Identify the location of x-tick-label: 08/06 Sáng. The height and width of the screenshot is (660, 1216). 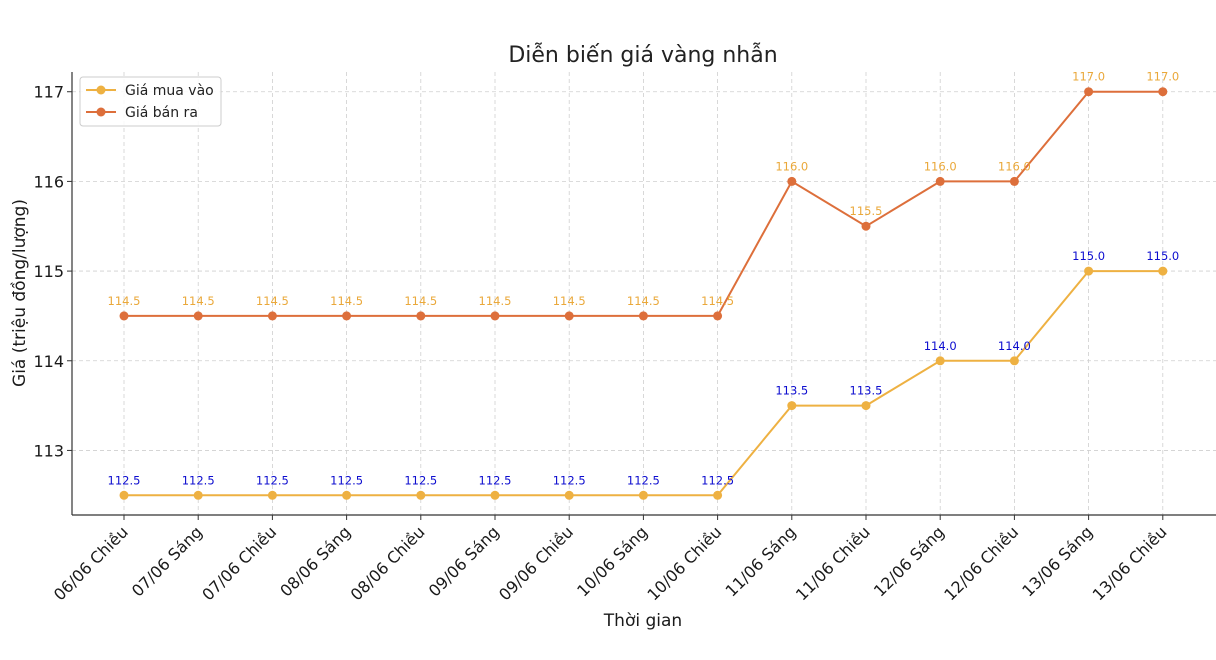
(315, 561).